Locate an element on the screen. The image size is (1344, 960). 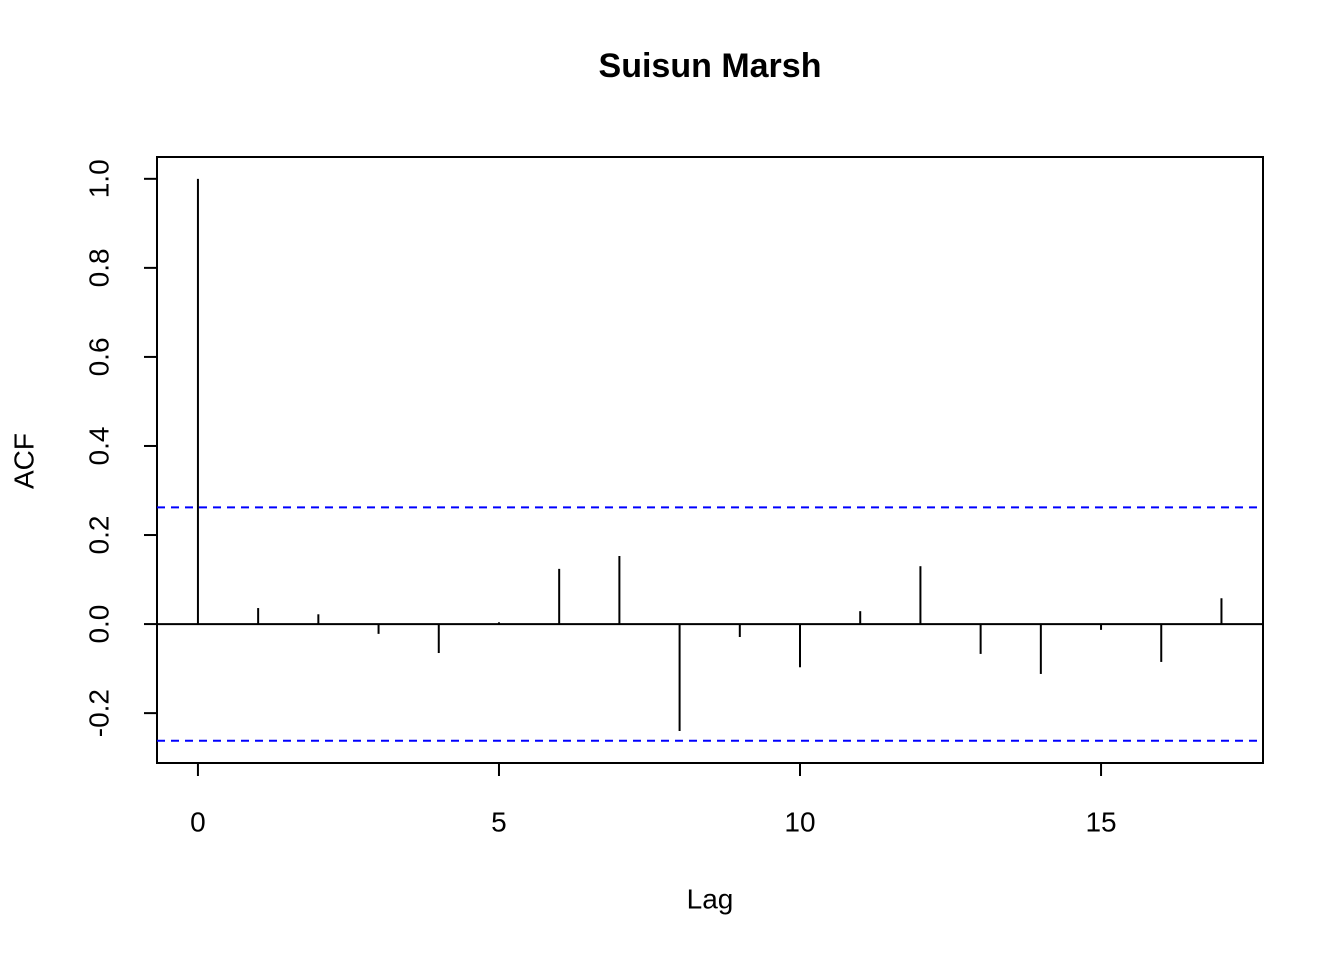
x-axis-label: Lag is located at coordinates (710, 898).